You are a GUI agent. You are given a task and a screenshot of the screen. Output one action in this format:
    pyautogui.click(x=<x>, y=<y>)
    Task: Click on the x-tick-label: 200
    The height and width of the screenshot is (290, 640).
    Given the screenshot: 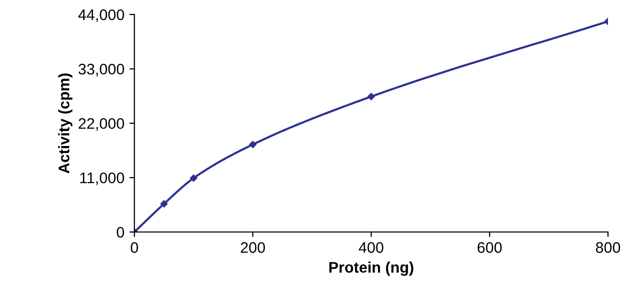 What is the action you would take?
    pyautogui.click(x=252, y=247)
    